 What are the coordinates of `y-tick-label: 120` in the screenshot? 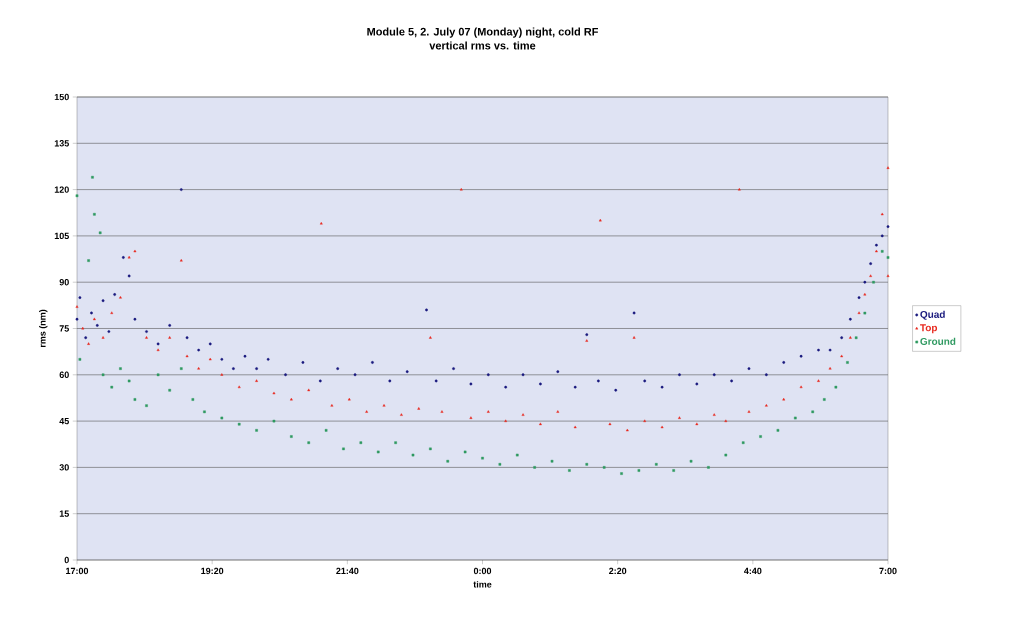 It's located at (61, 189).